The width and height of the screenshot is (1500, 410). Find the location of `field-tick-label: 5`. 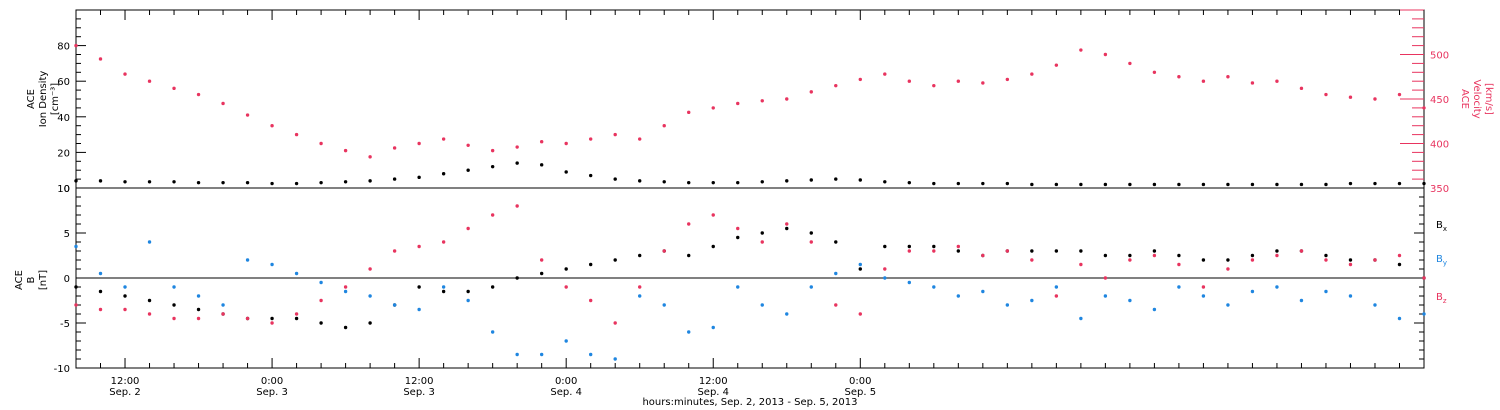

field-tick-label: 5 is located at coordinates (67, 234).